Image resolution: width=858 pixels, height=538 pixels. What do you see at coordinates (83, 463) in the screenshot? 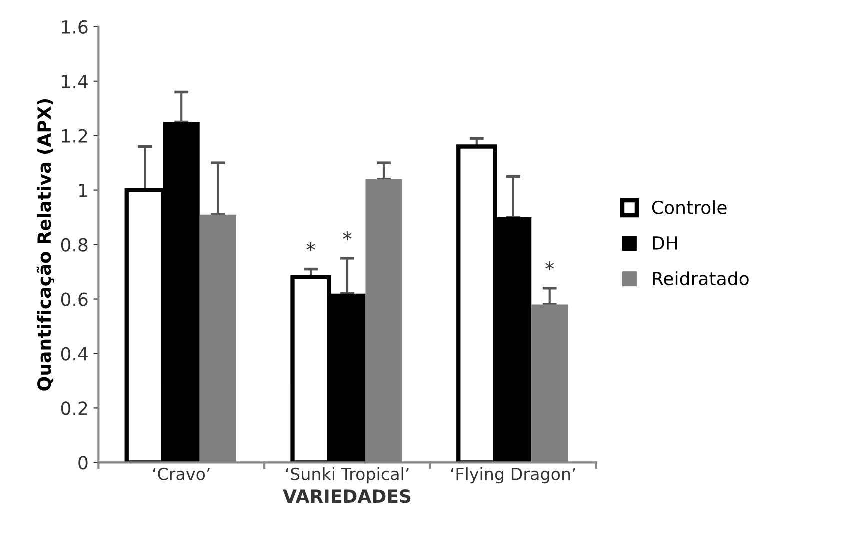
I see `y-tick-label: 0` at bounding box center [83, 463].